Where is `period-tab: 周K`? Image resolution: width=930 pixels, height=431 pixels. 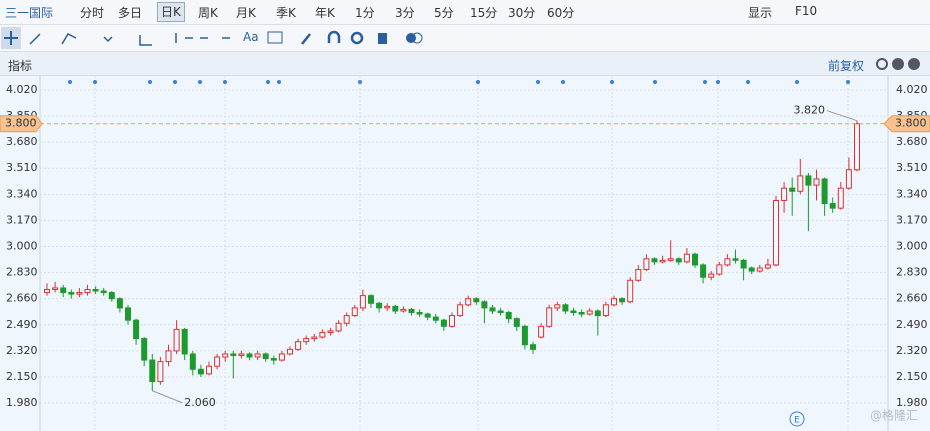
period-tab: 周K is located at coordinates (208, 13).